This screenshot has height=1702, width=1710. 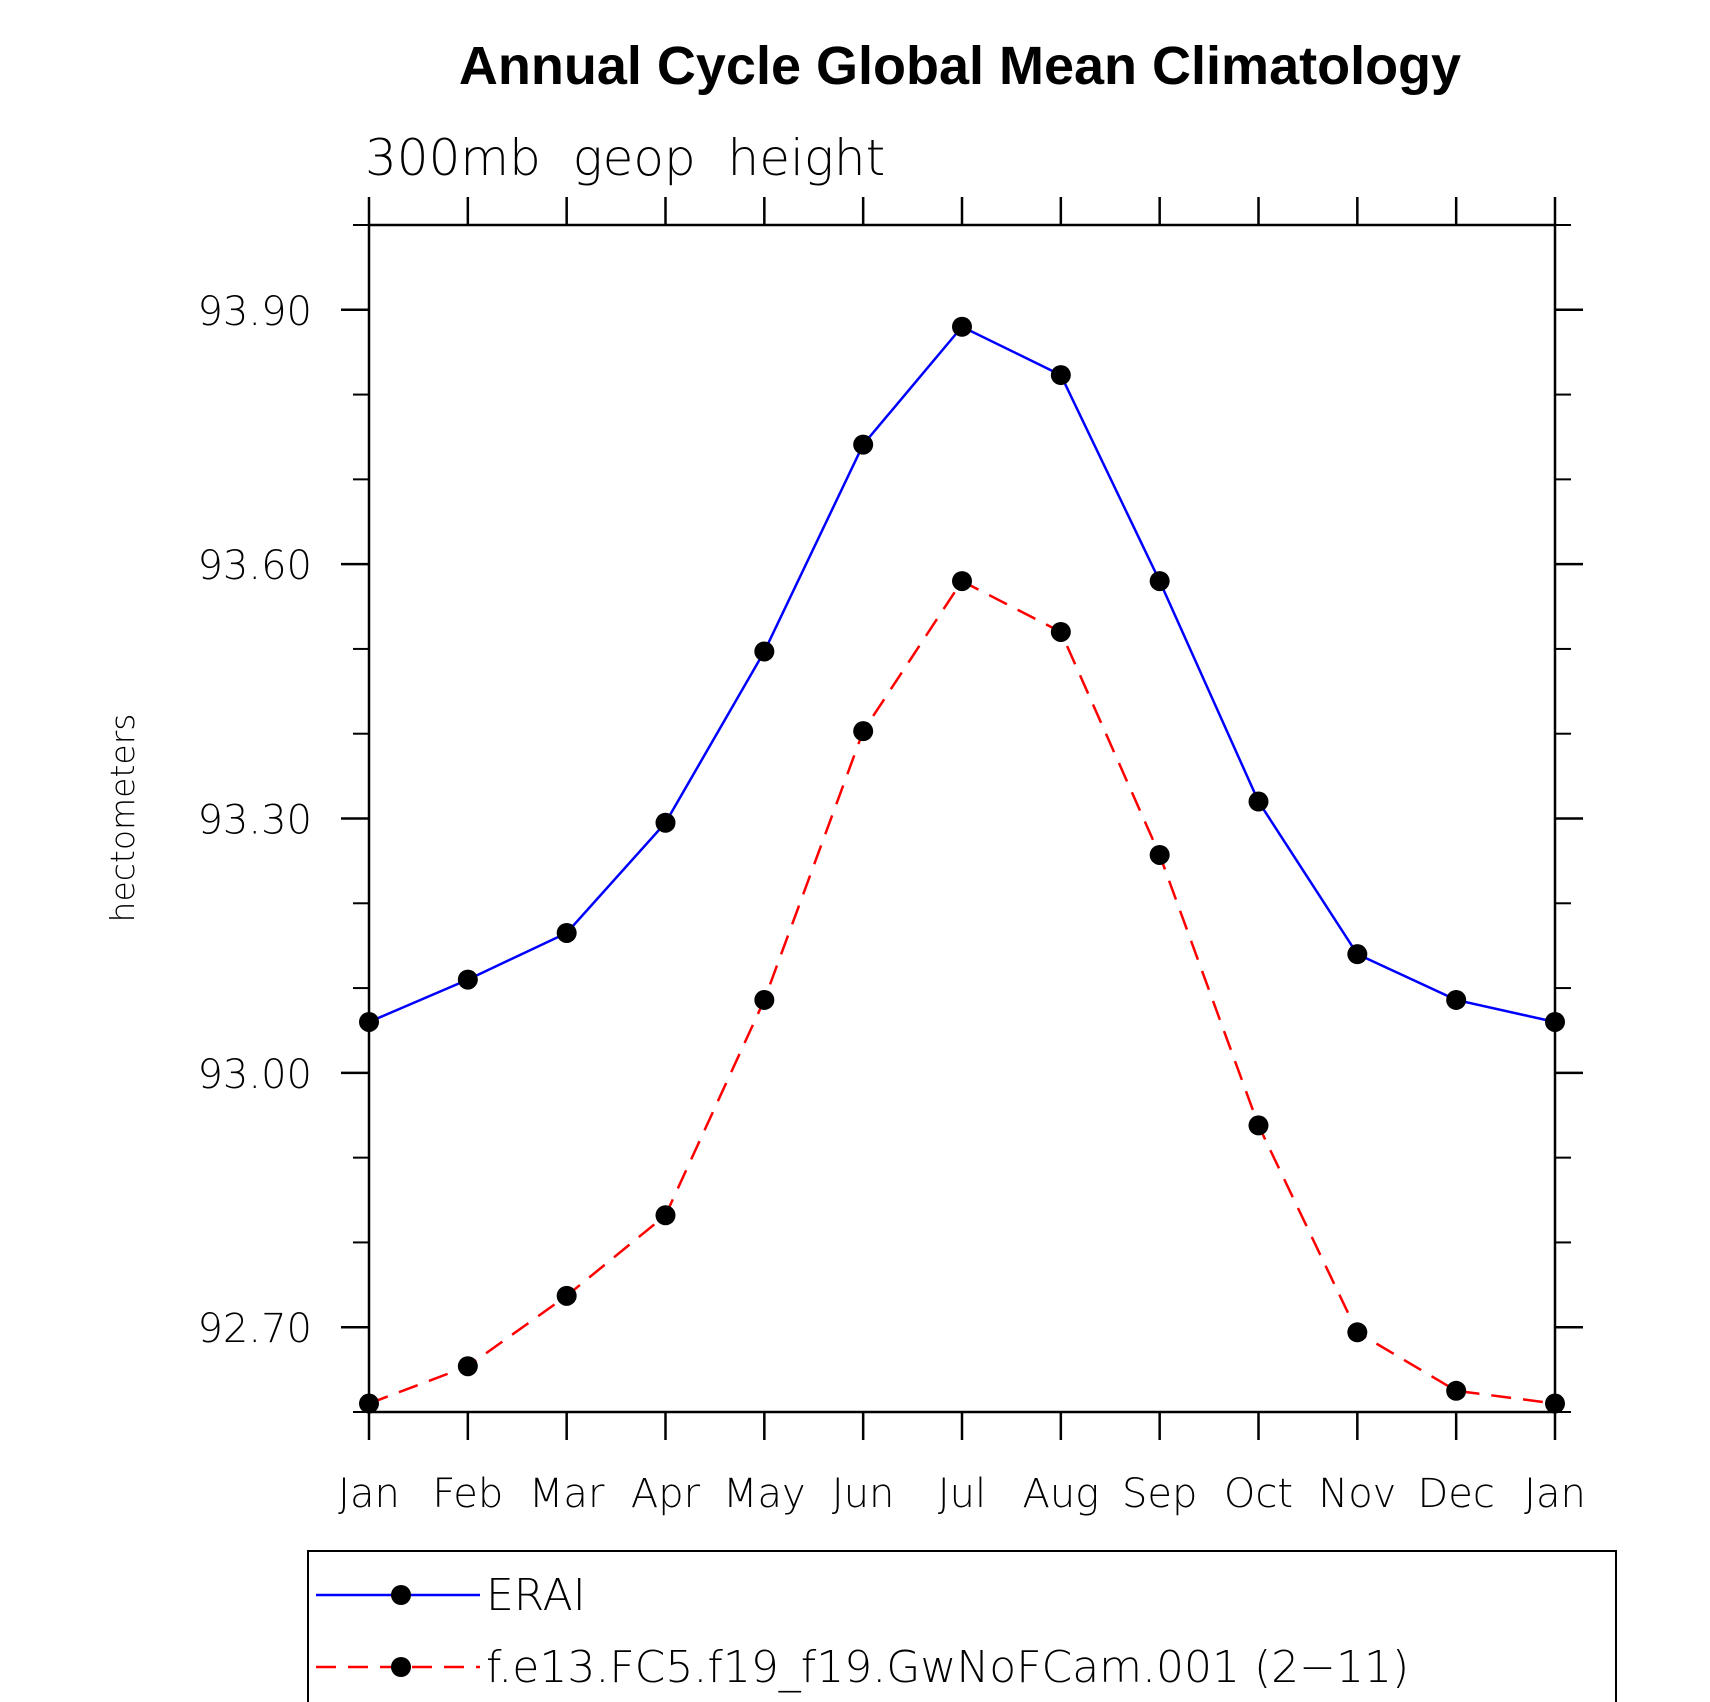 What do you see at coordinates (1060, 1494) in the screenshot?
I see `x-tick-label: Aug` at bounding box center [1060, 1494].